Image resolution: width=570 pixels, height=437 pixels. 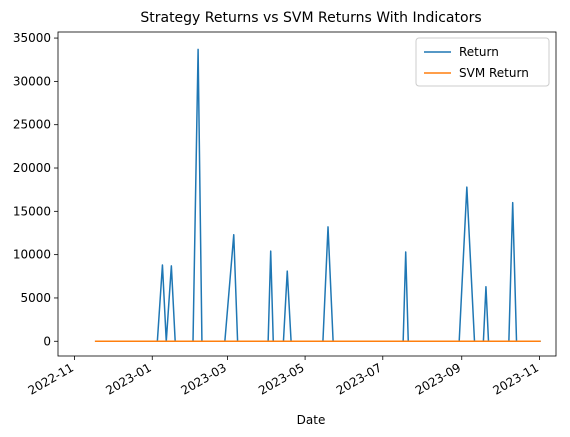 What do you see at coordinates (32, 211) in the screenshot?
I see `y-tick-label: 15000` at bounding box center [32, 211].